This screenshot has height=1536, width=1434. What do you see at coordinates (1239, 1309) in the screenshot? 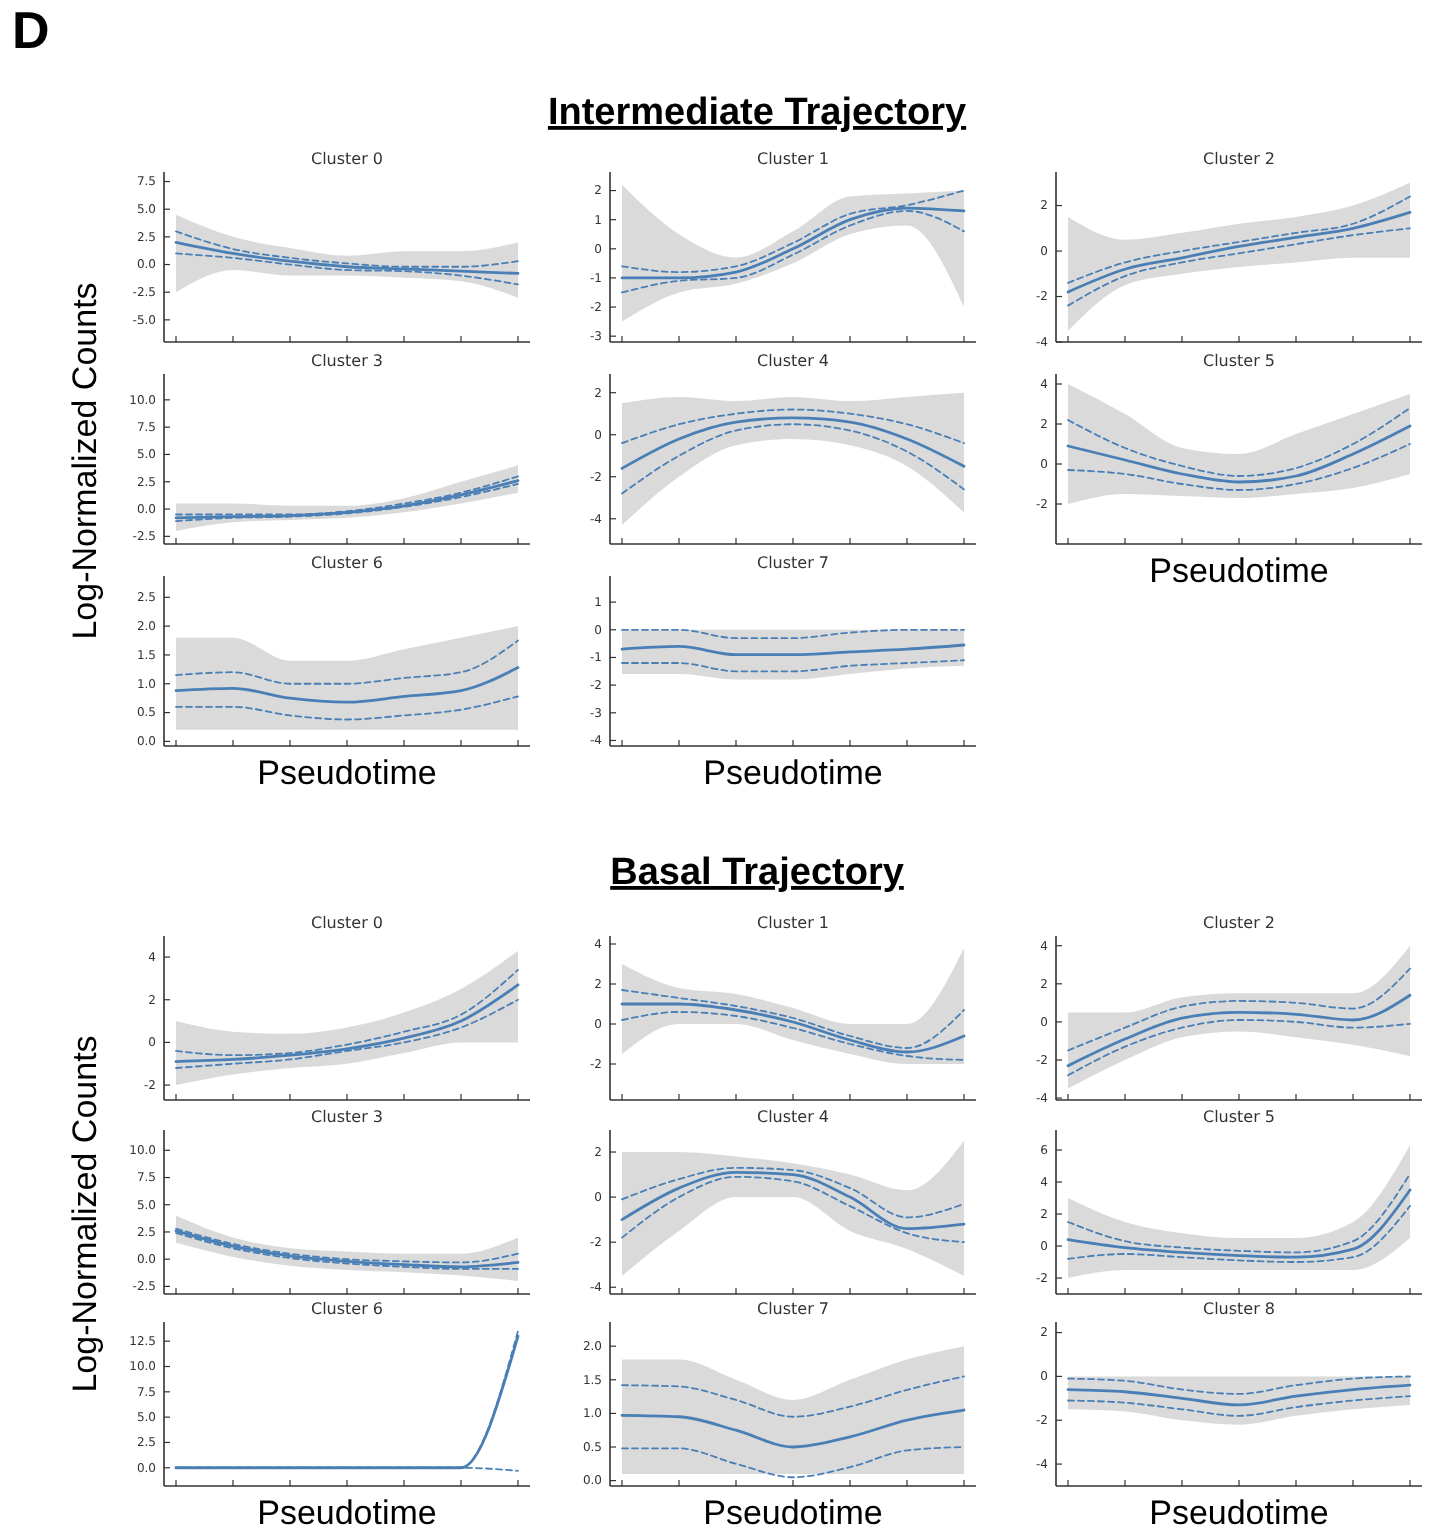
I see `chart-title: Cluster 8` at bounding box center [1239, 1309].